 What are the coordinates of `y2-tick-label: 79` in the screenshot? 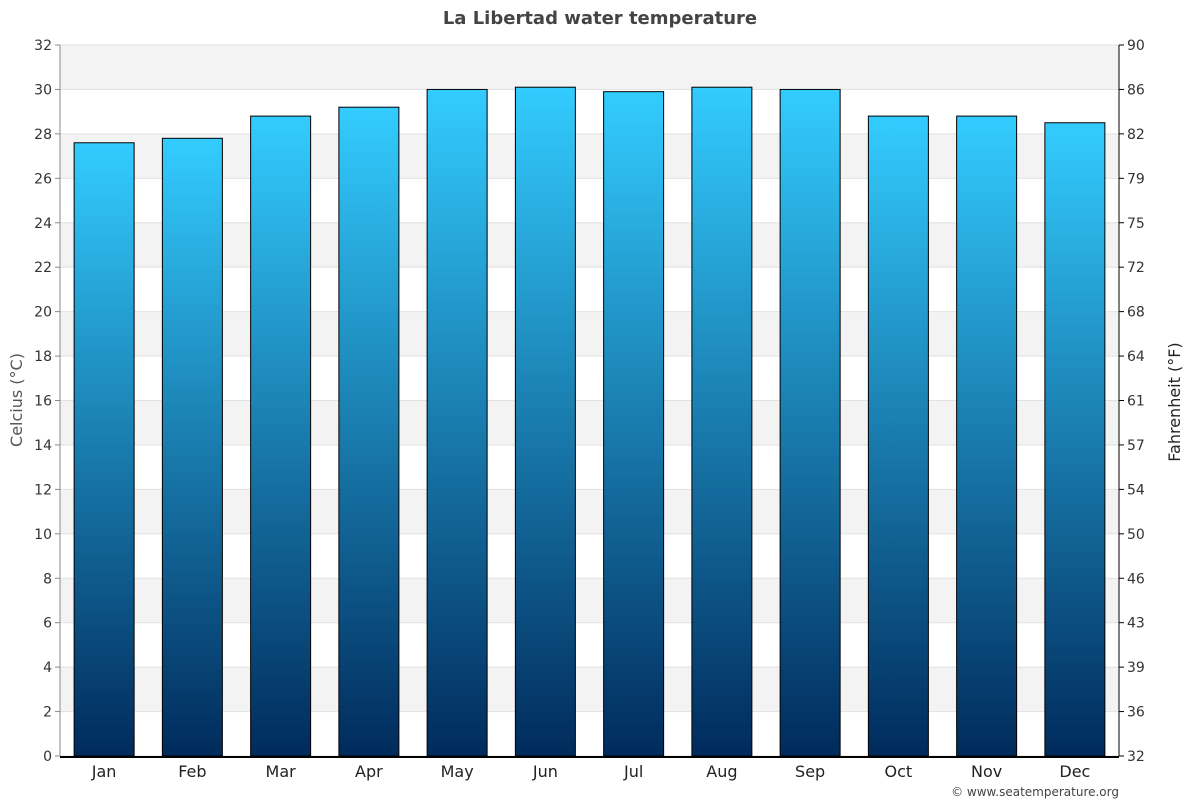 It's located at (1136, 179).